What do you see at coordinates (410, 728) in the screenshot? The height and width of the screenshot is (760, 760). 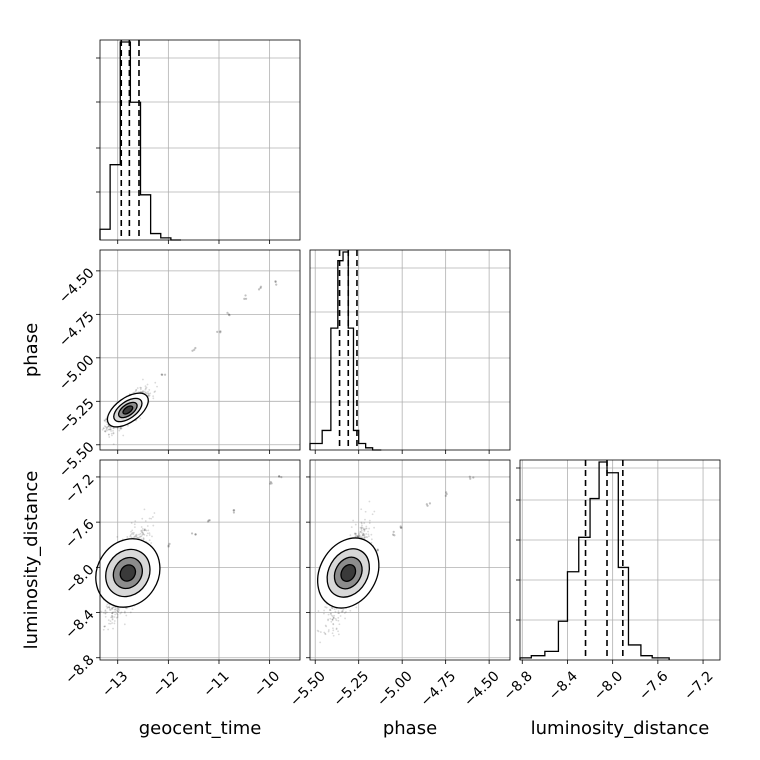 I see `x-axis-label-phase: phase` at bounding box center [410, 728].